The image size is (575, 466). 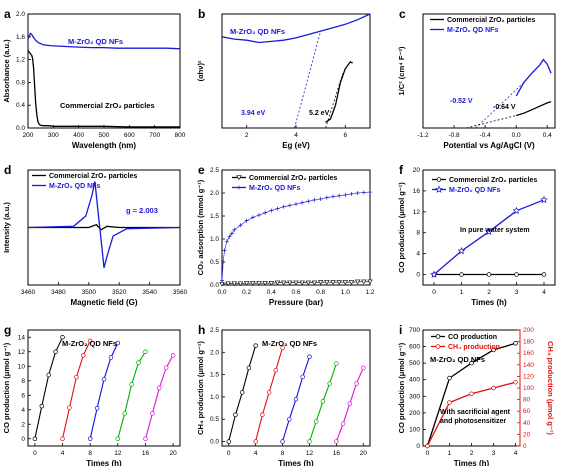 What do you see at coordinates (7, 14) in the screenshot?
I see `panel-letter: a` at bounding box center [7, 14].